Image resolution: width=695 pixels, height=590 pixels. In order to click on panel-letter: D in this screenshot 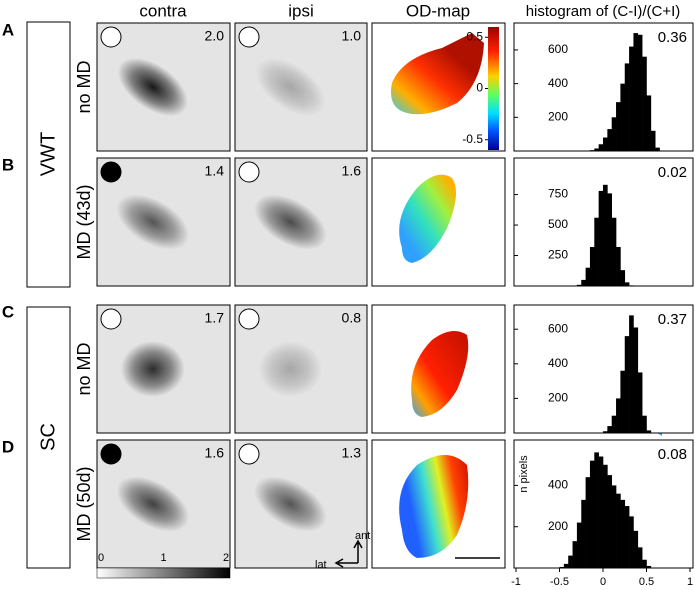, I will do `click(8, 446)`.